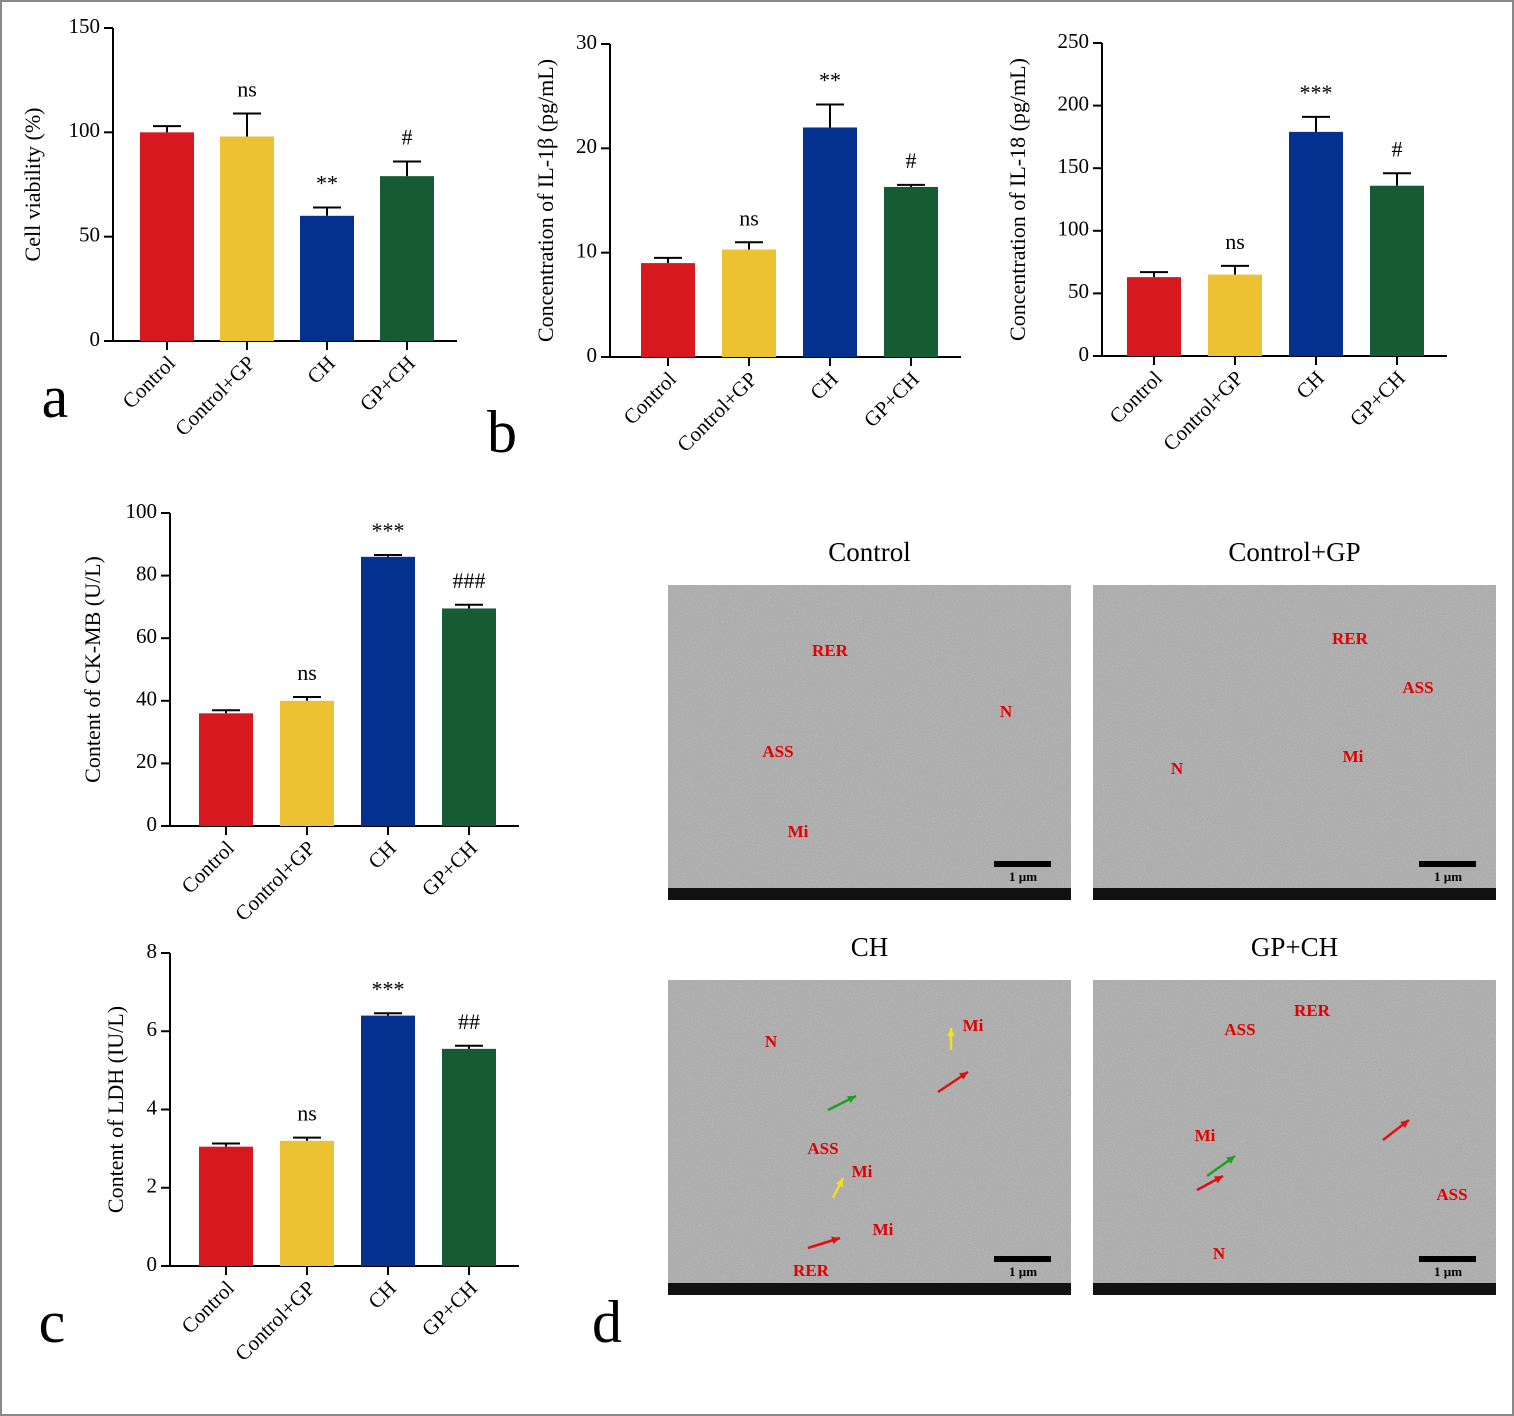 This screenshot has width=1514, height=1416. I want to click on y-axis-label: Cell viability (%), so click(32, 185).